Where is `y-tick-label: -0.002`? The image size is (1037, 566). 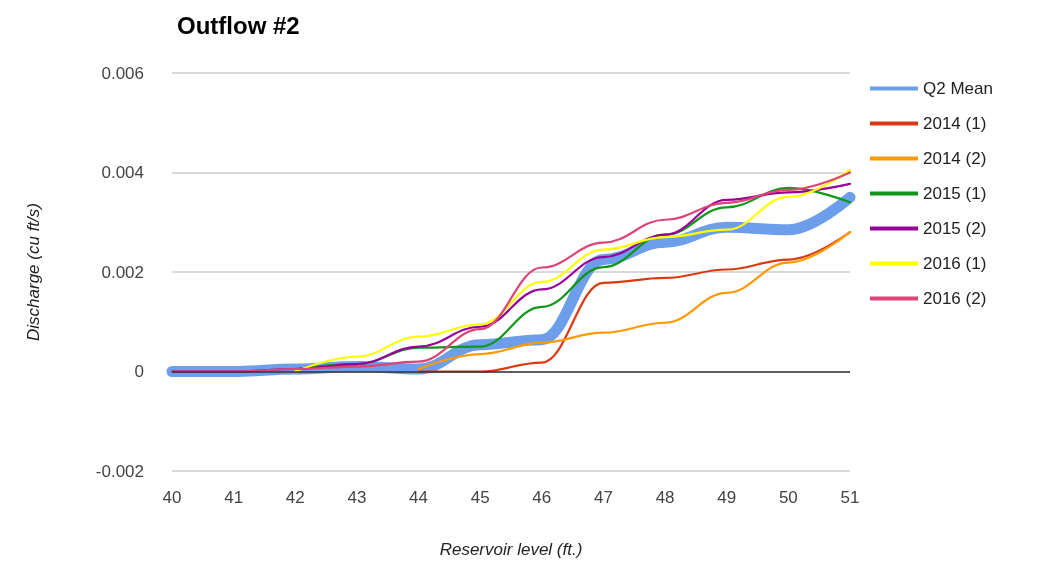
y-tick-label: -0.002 is located at coordinates (119, 471).